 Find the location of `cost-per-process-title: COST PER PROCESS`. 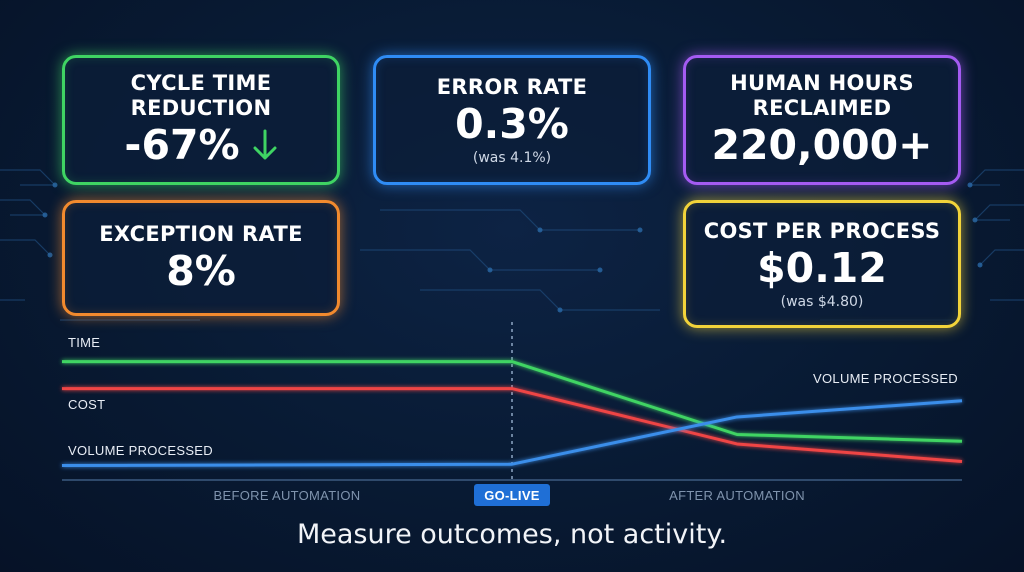

cost-per-process-title: COST PER PROCESS is located at coordinates (822, 230).